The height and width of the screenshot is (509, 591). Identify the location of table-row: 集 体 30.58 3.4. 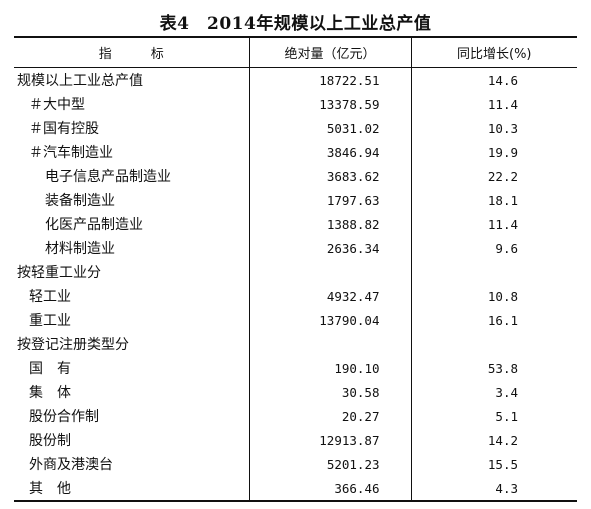
(295, 392).